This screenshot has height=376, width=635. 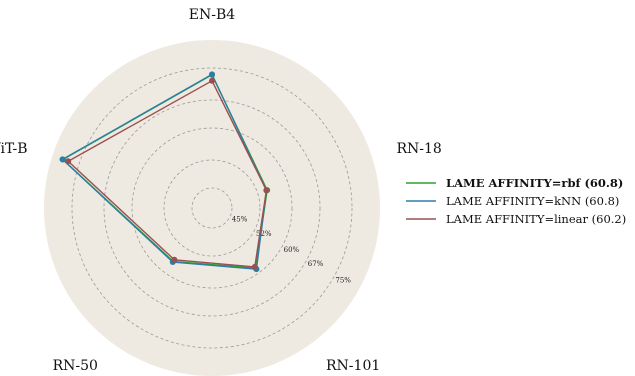 What do you see at coordinates (536, 219) in the screenshot?
I see `legend-label: LAME AFFINITY=linear (60.2)` at bounding box center [536, 219].